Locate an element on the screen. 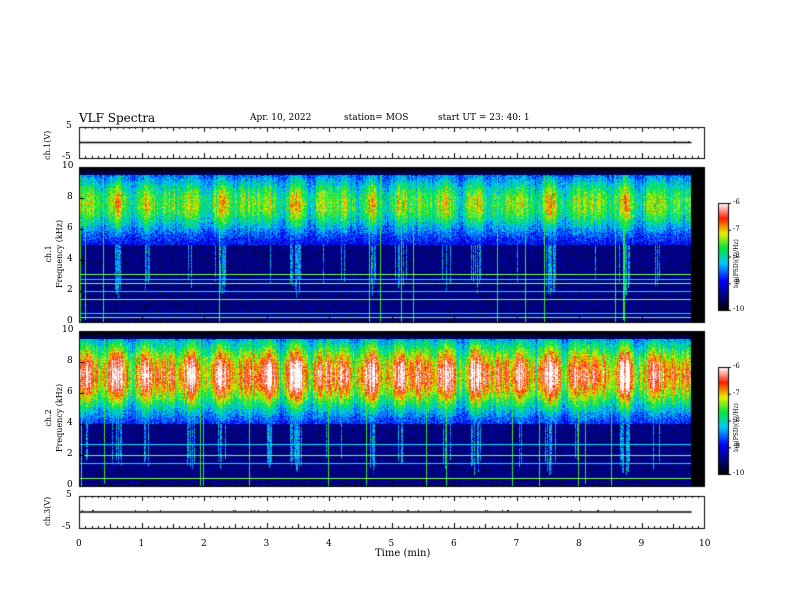  time-x-tick: 7 is located at coordinates (516, 544).